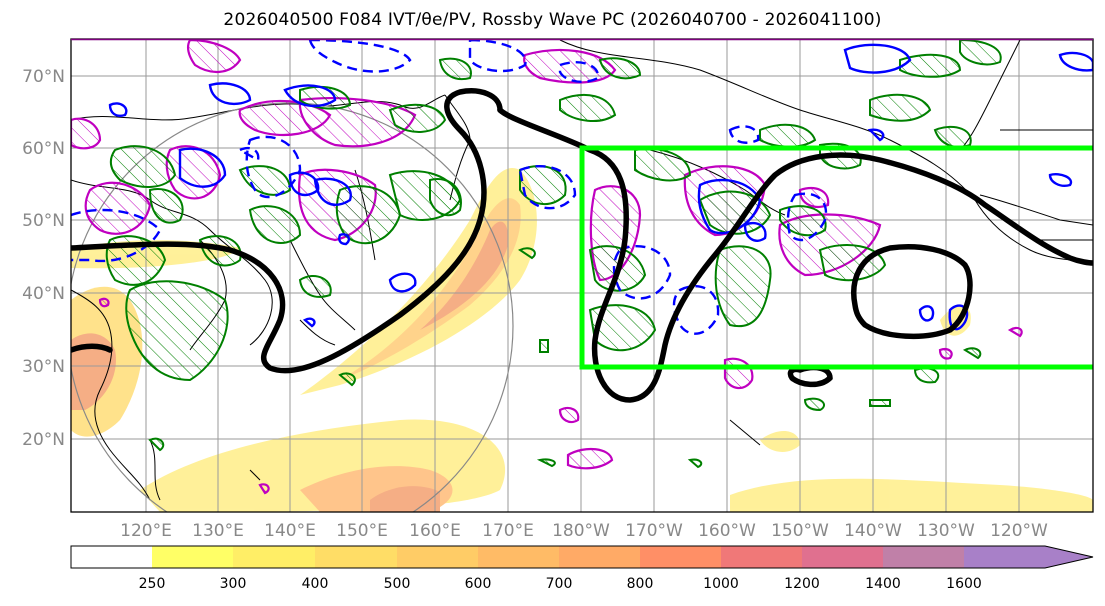 This screenshot has height=606, width=1105. I want to click on lat-label: 40°N, so click(43, 294).